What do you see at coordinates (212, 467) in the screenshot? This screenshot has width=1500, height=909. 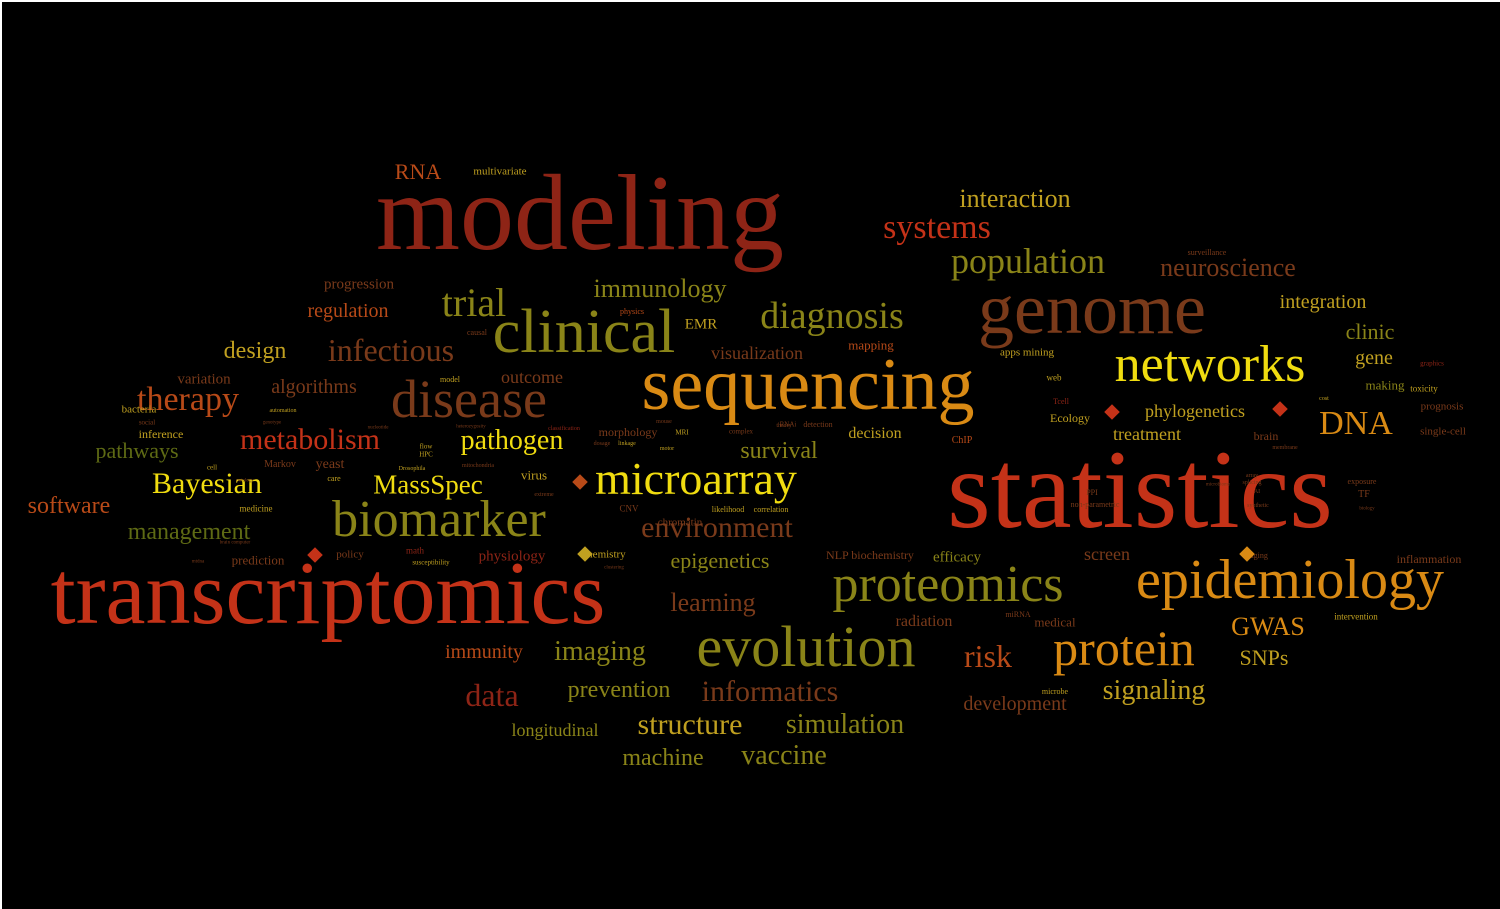 I see `word-cell: cell` at bounding box center [212, 467].